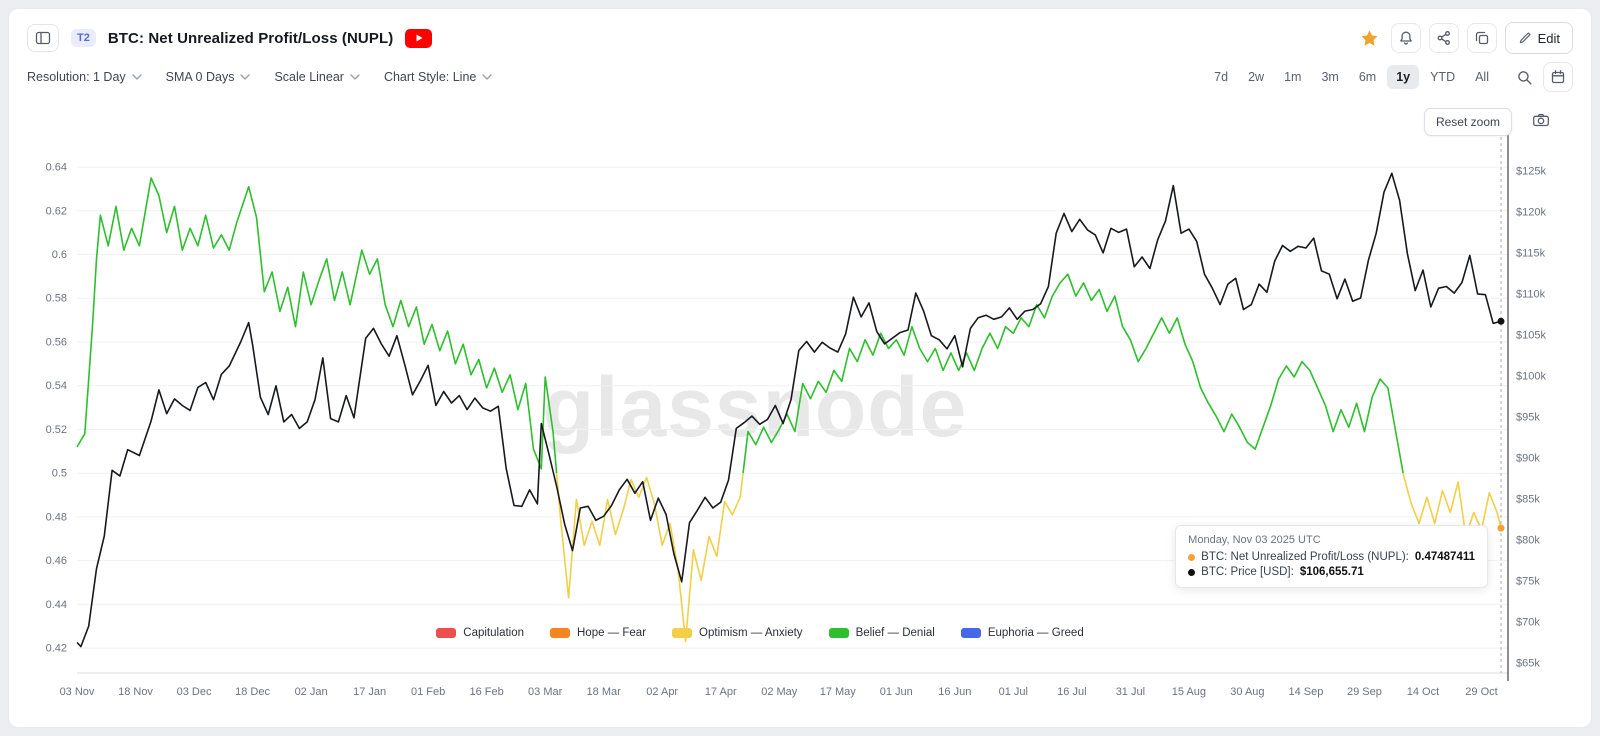 Image resolution: width=1600 pixels, height=736 pixels. What do you see at coordinates (59, 474) in the screenshot?
I see `left-axis-tick: 0.5` at bounding box center [59, 474].